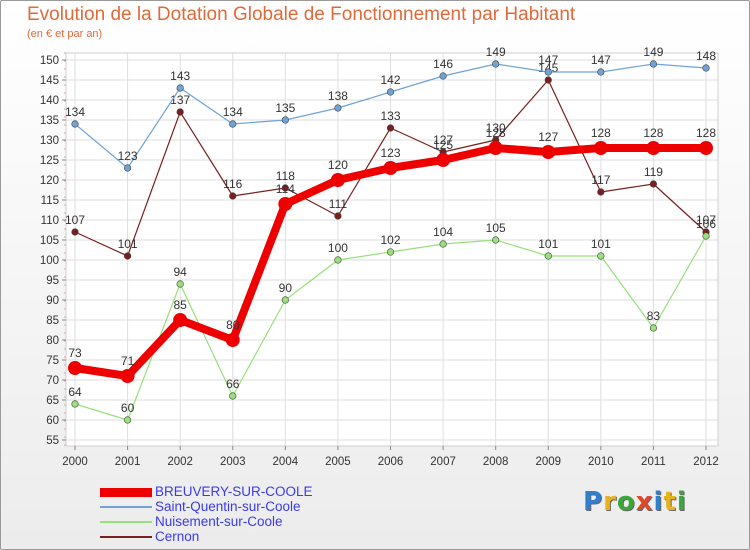 This screenshot has width=750, height=550. I want to click on data-label: 134, so click(75, 112).